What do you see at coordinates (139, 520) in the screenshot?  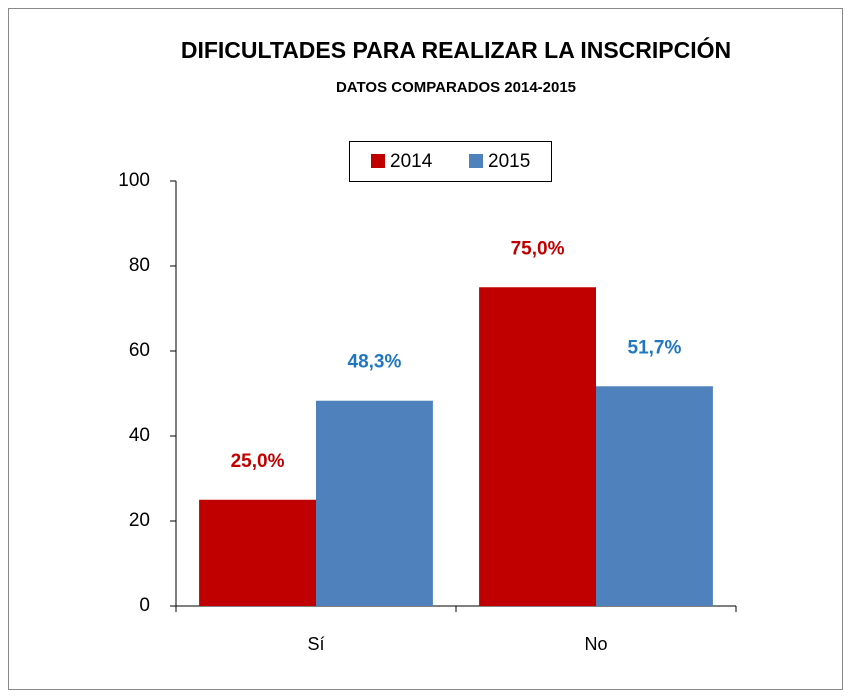 I see `y-tick-label: 20` at bounding box center [139, 520].